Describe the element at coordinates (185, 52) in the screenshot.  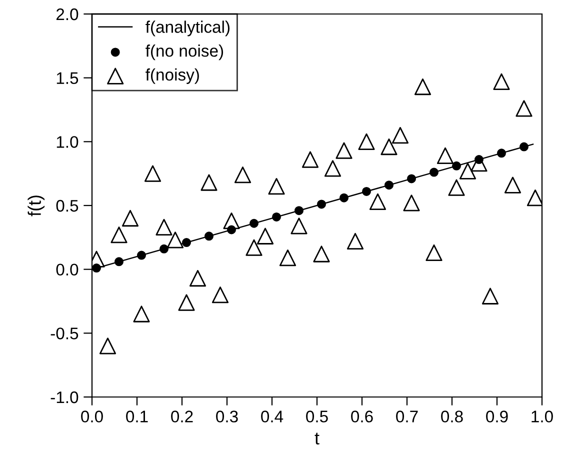
I see `legend-label: f(no noise)` at that location.